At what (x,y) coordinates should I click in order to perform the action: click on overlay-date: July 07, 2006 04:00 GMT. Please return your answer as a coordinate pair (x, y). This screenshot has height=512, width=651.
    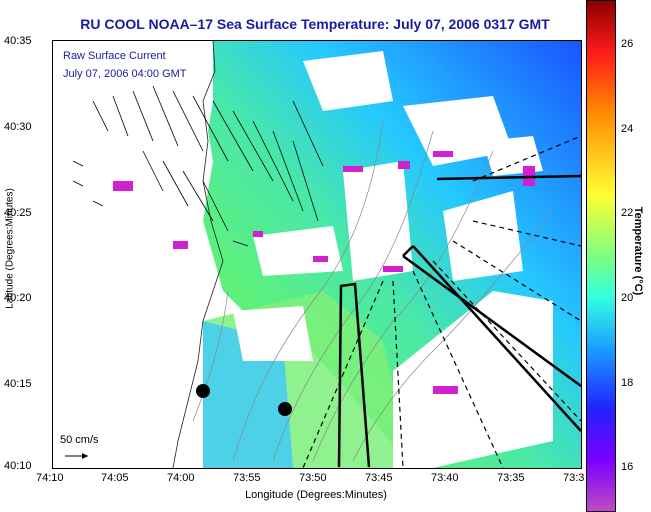
    Looking at the image, I should click on (125, 74).